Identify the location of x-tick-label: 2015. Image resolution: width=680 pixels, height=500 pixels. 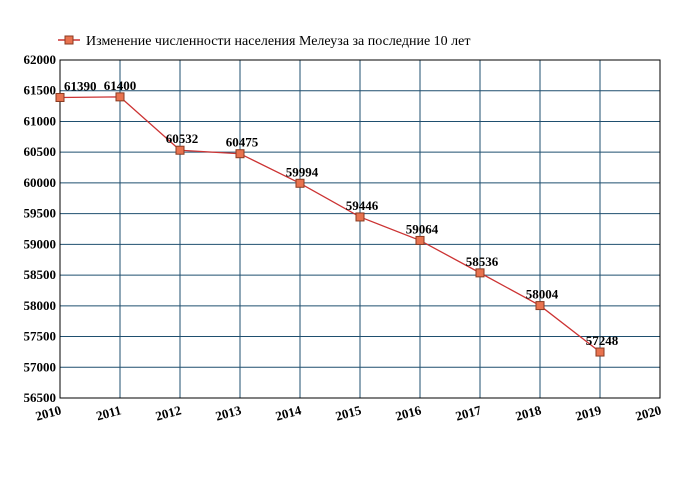
(348, 412).